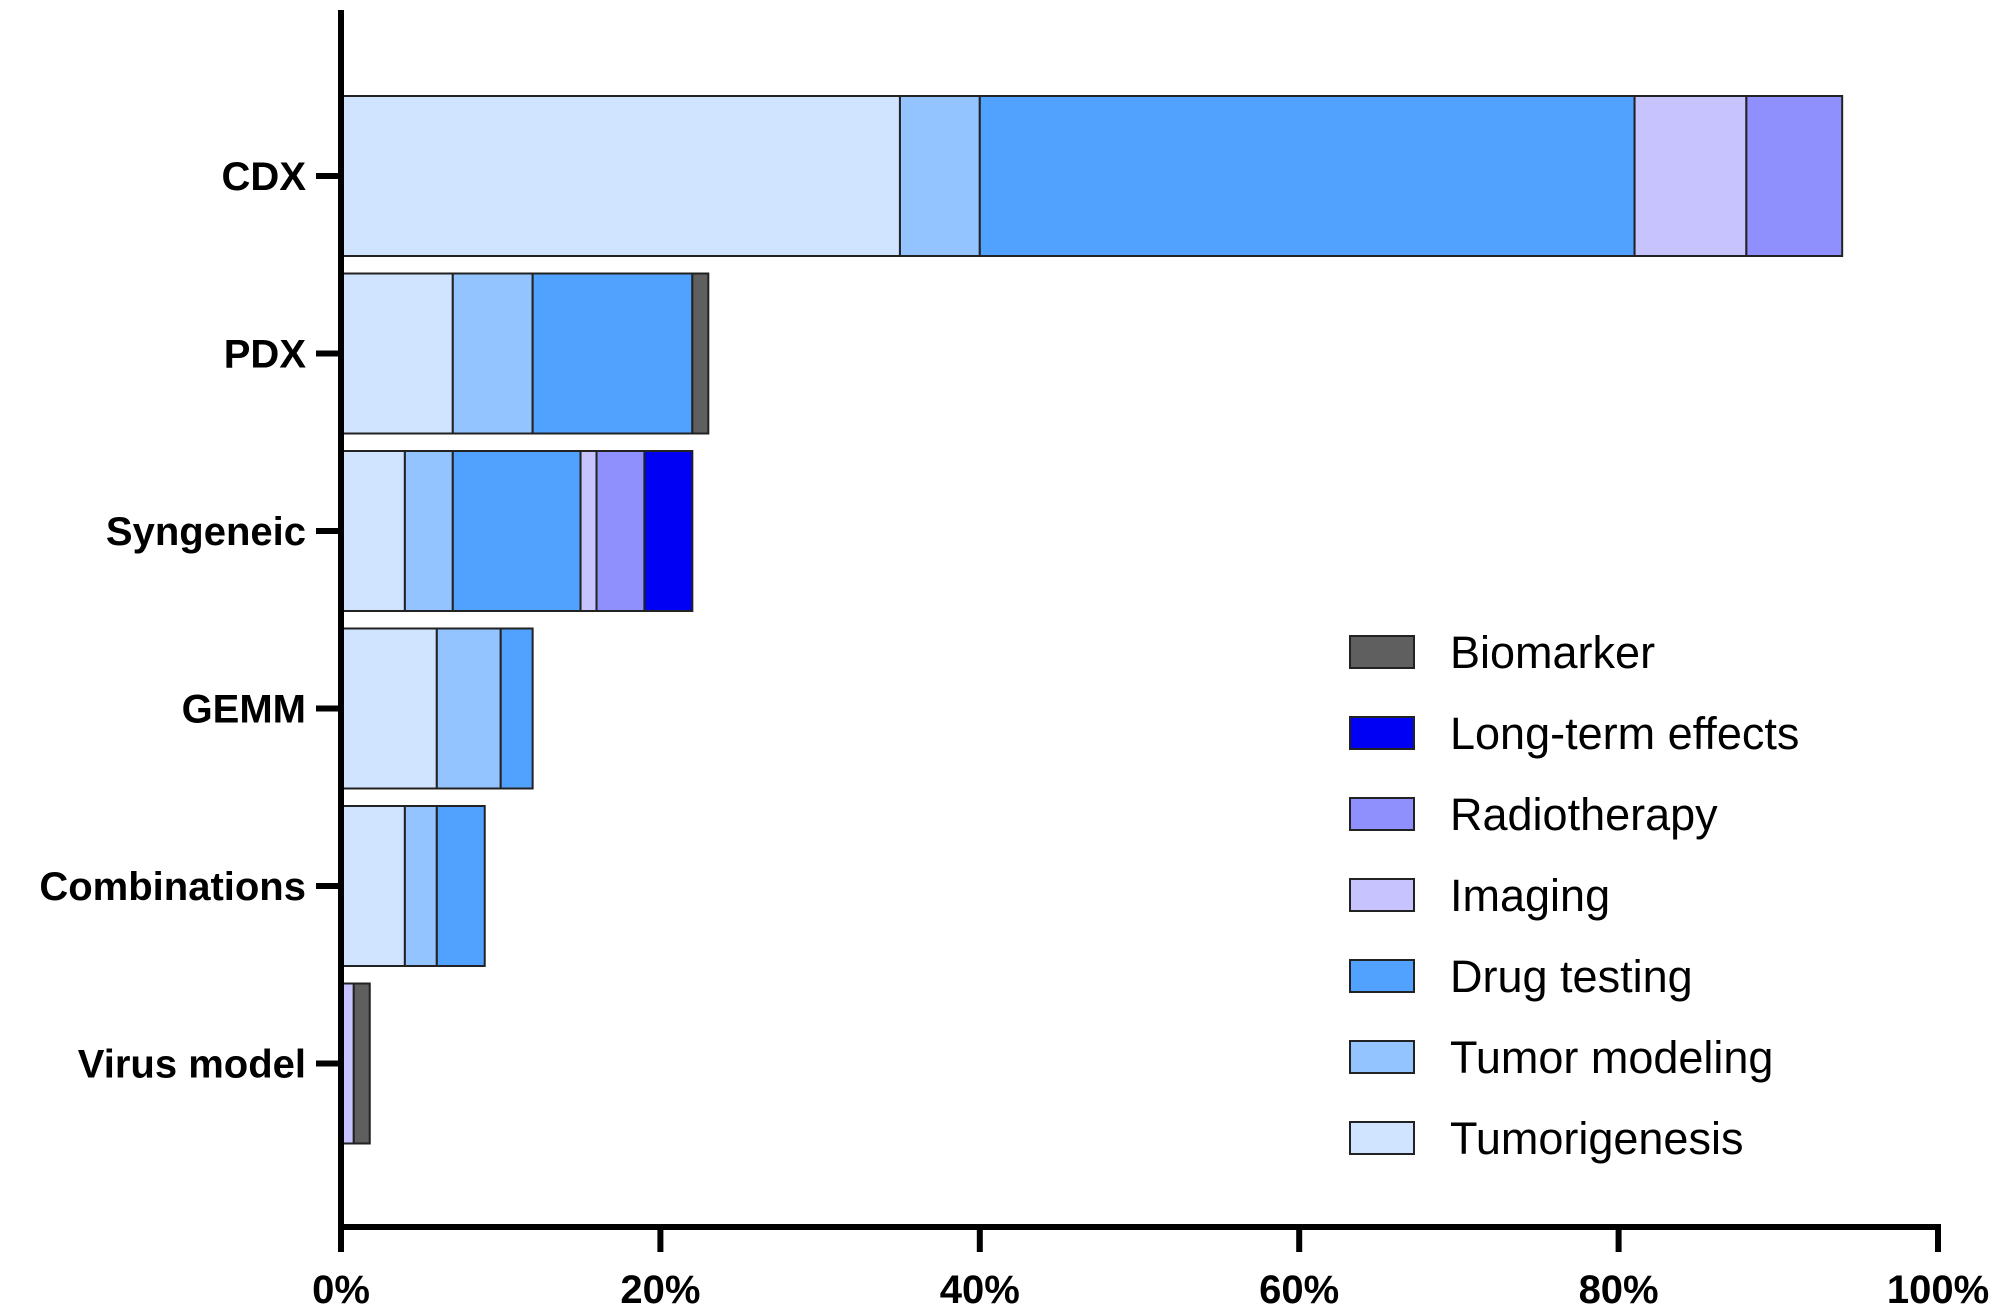  What do you see at coordinates (1307, 176) in the screenshot?
I see `bar-cdx-drug-testing` at bounding box center [1307, 176].